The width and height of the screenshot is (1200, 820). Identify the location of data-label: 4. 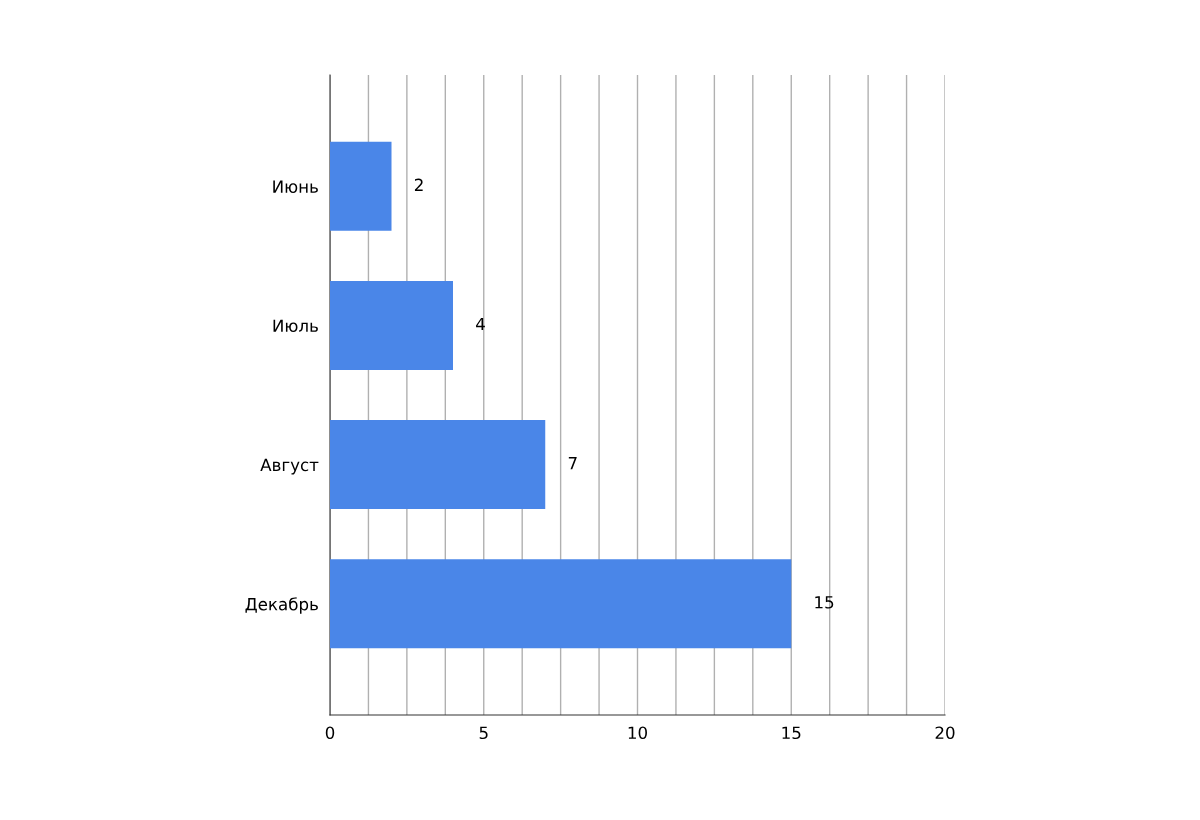
(480, 324).